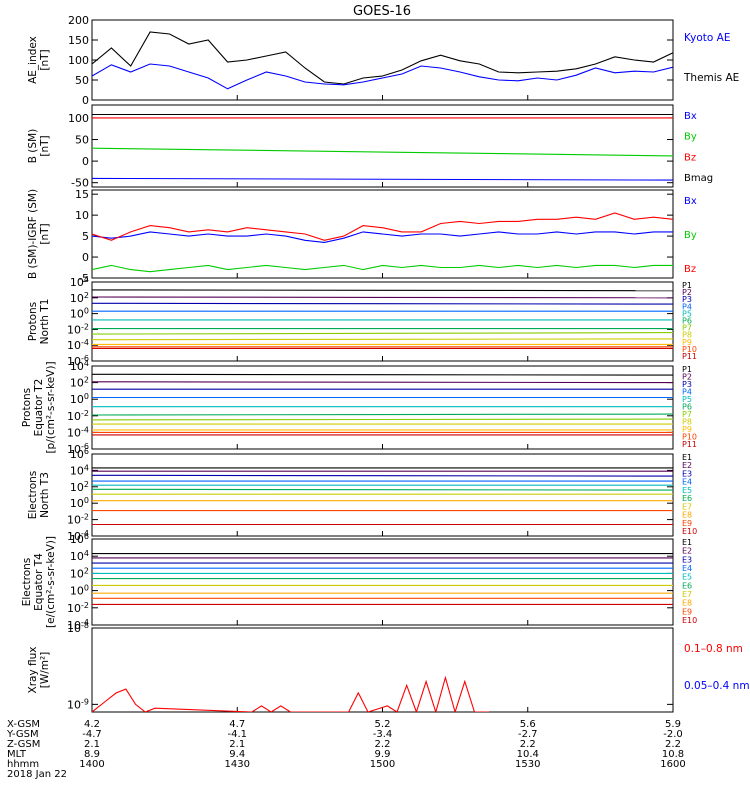  I want to click on y-tick-label: 150, so click(78, 40).